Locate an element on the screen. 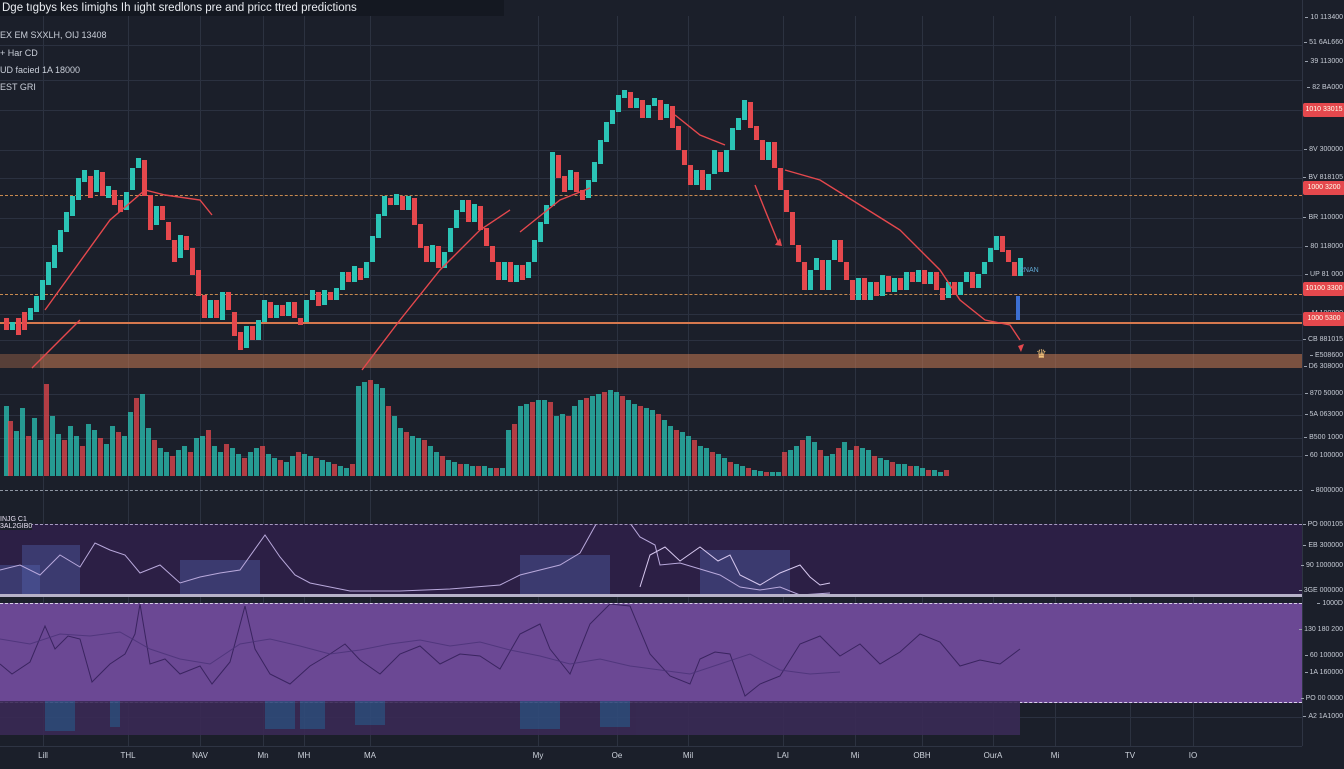 The height and width of the screenshot is (769, 1344). time-axis-label: OurA is located at coordinates (993, 755).